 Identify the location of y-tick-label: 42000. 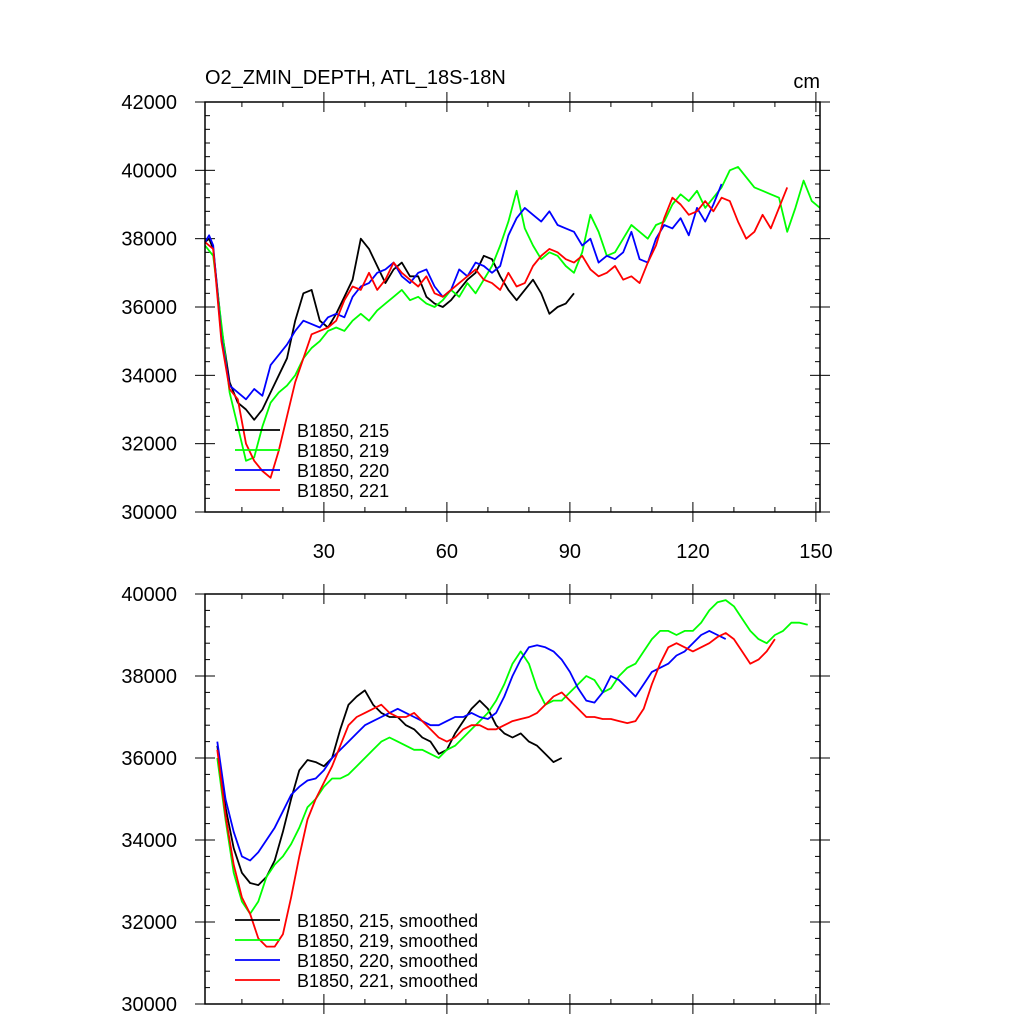
(149, 103).